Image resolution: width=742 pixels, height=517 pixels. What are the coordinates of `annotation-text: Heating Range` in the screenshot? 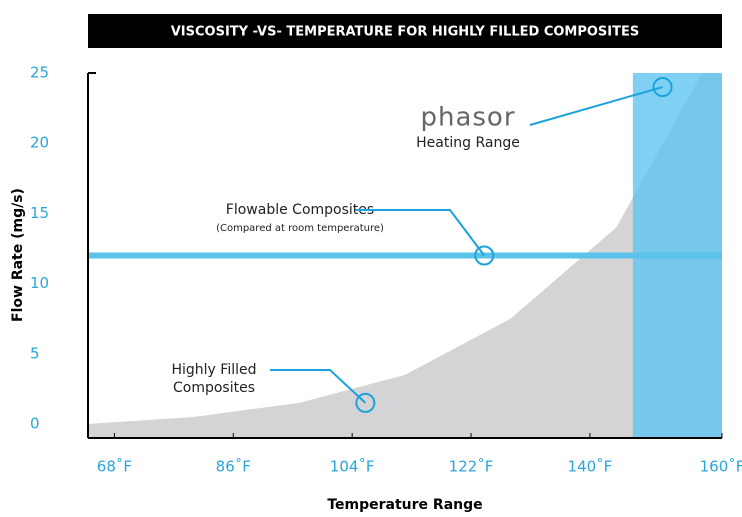 It's located at (468, 143).